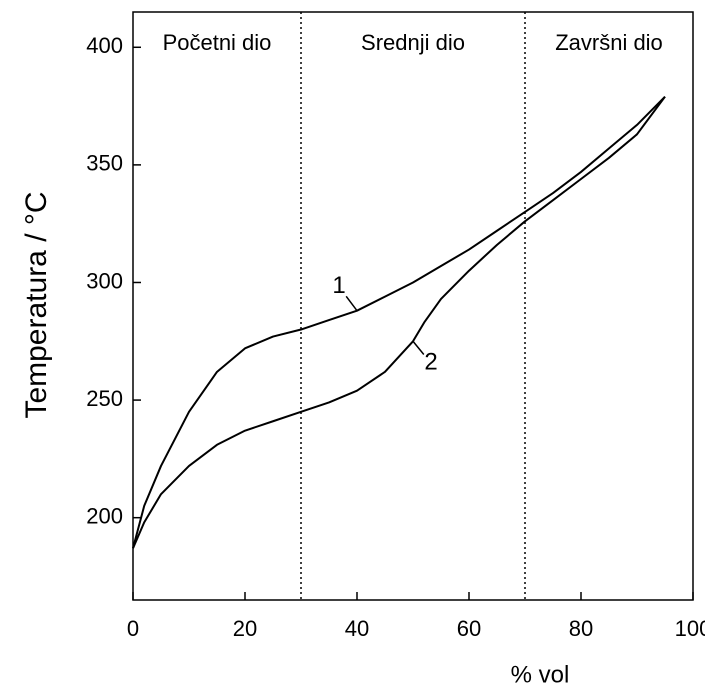 The height and width of the screenshot is (690, 705). Describe the element at coordinates (430, 362) in the screenshot. I see `curve-label: 2` at that location.